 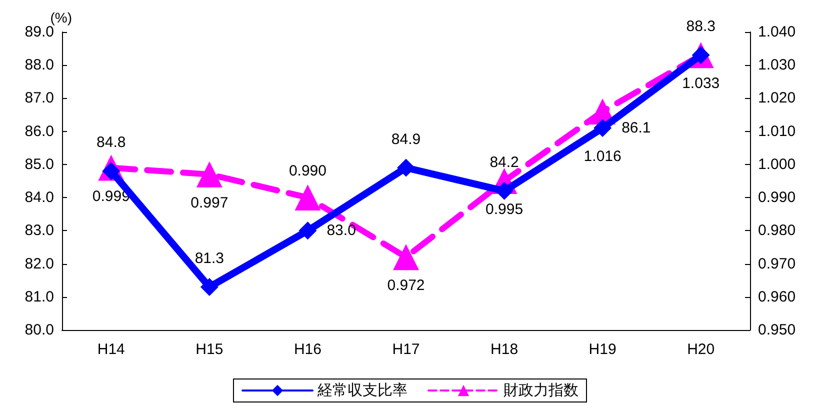 What do you see at coordinates (636, 128) in the screenshot?
I see `data-label: 86.1` at bounding box center [636, 128].